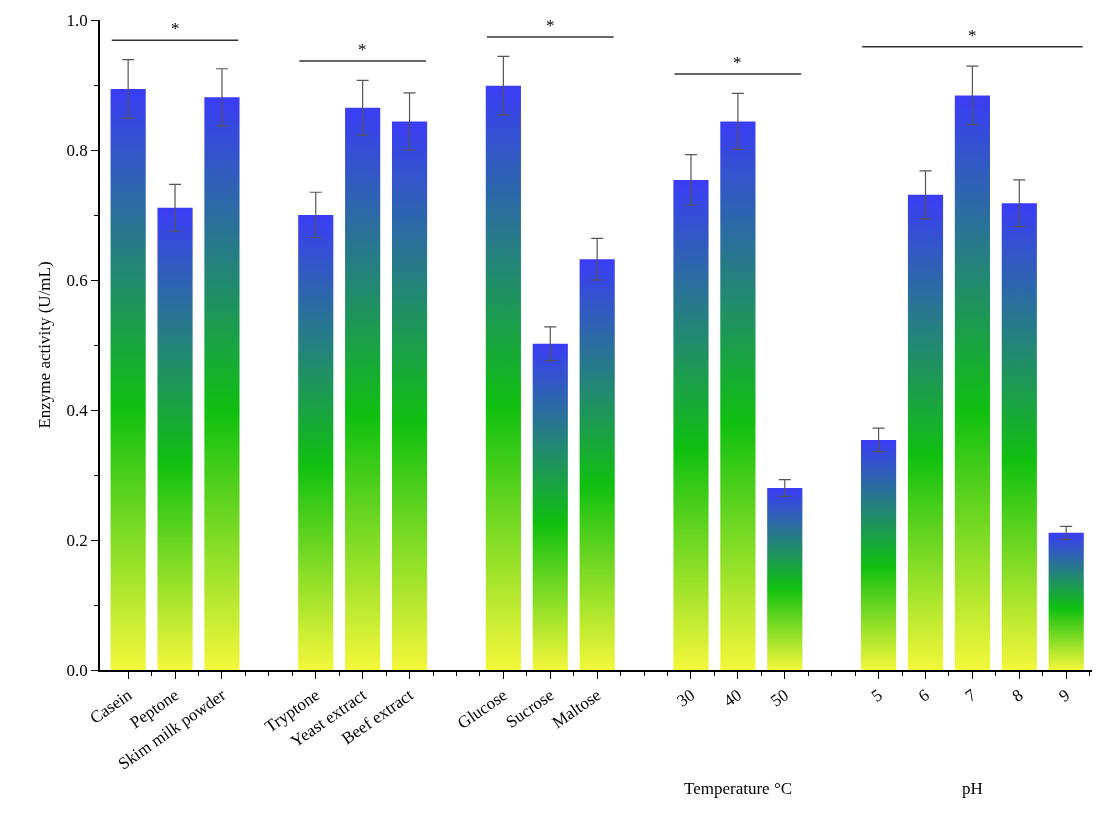 Image resolution: width=1096 pixels, height=818 pixels. I want to click on x-tick-label: 6, so click(923, 695).